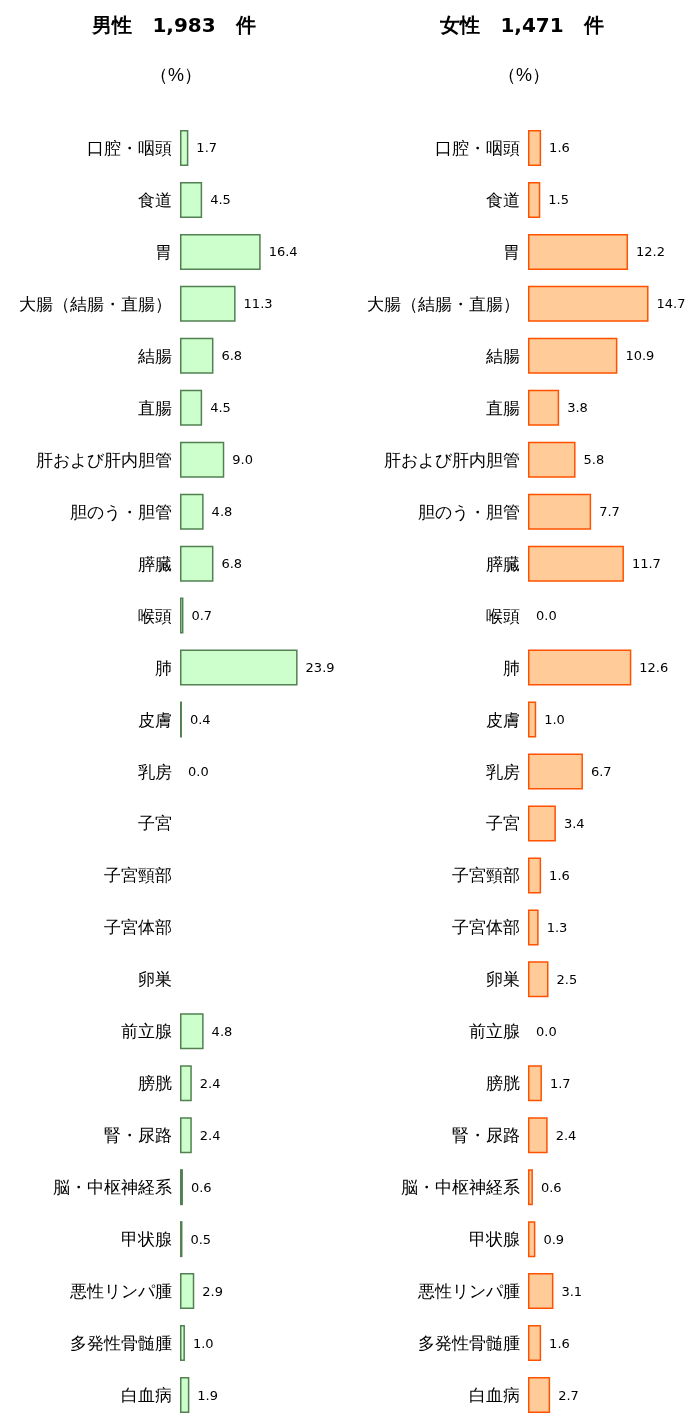 The height and width of the screenshot is (1423, 696). I want to click on data-label: 0.4, so click(200, 720).